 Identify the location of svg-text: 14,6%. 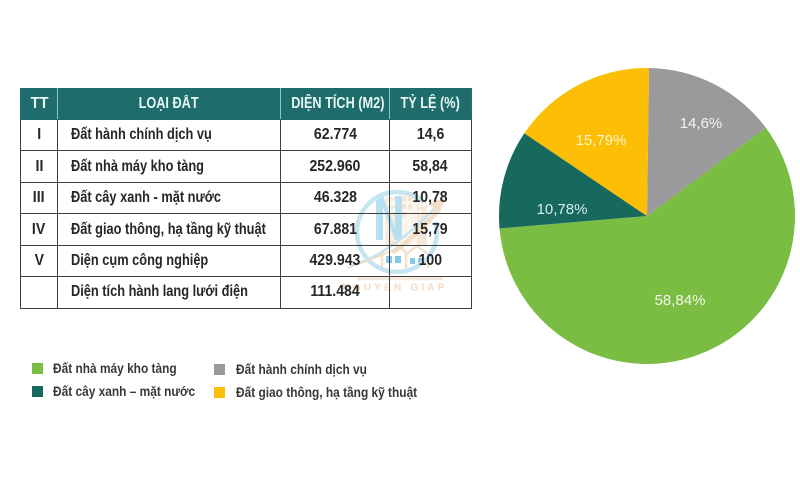
(701, 123).